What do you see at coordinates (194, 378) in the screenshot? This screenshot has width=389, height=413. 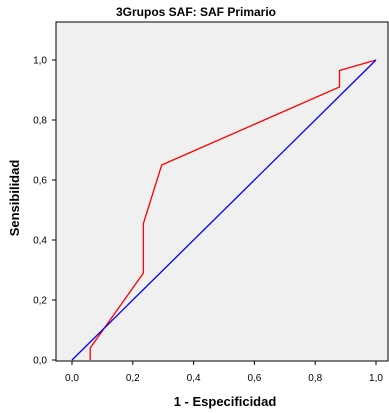 I see `x-tick-label: 0,4` at bounding box center [194, 378].